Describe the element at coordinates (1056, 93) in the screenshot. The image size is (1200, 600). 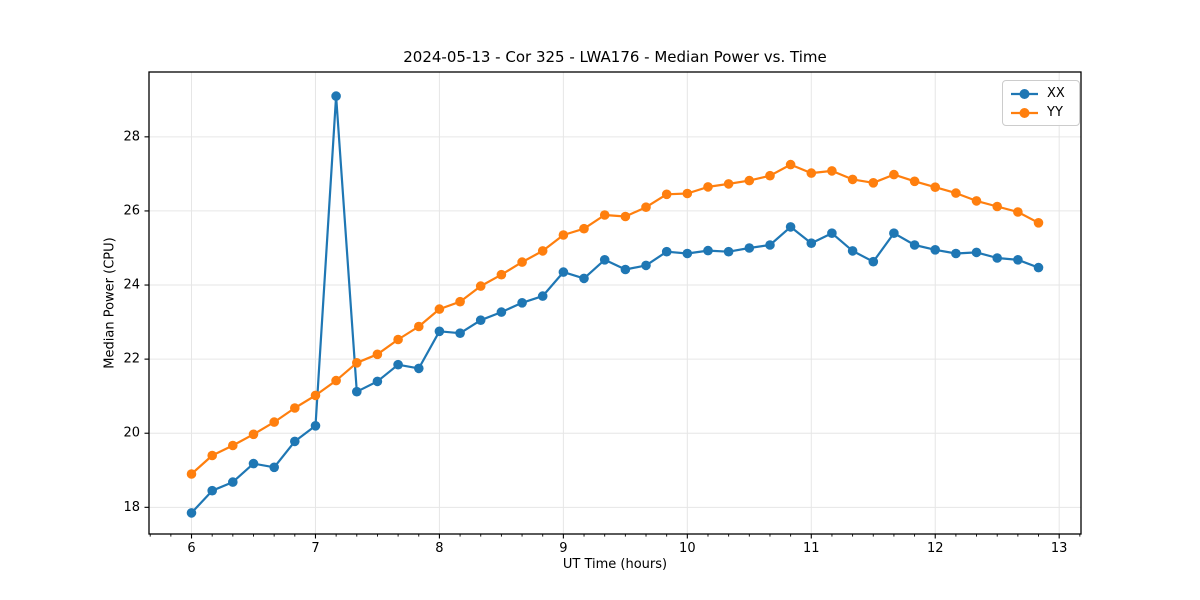
I see `legend-label-xx: XX` at that location.